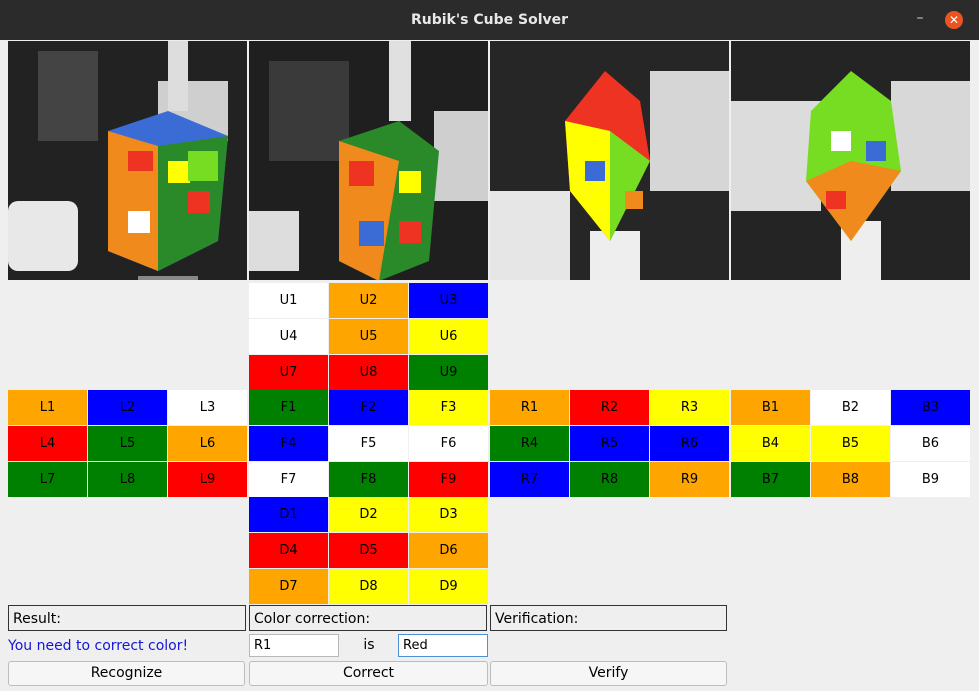 Image resolution: width=979 pixels, height=691 pixels. Describe the element at coordinates (930, 443) in the screenshot. I see `sticker-b6: B6` at that location.